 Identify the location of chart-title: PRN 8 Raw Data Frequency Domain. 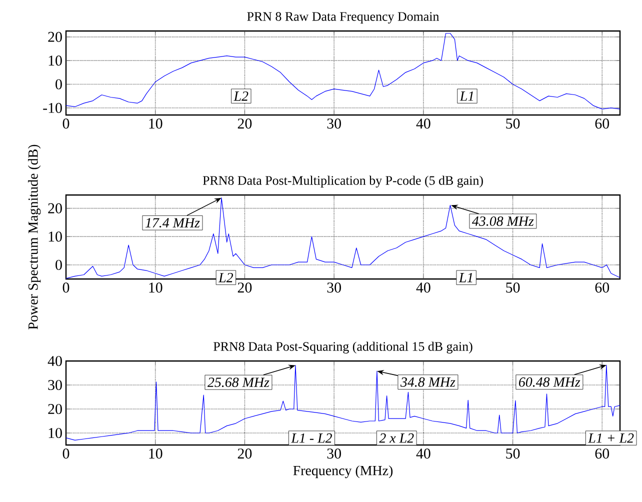
(343, 18).